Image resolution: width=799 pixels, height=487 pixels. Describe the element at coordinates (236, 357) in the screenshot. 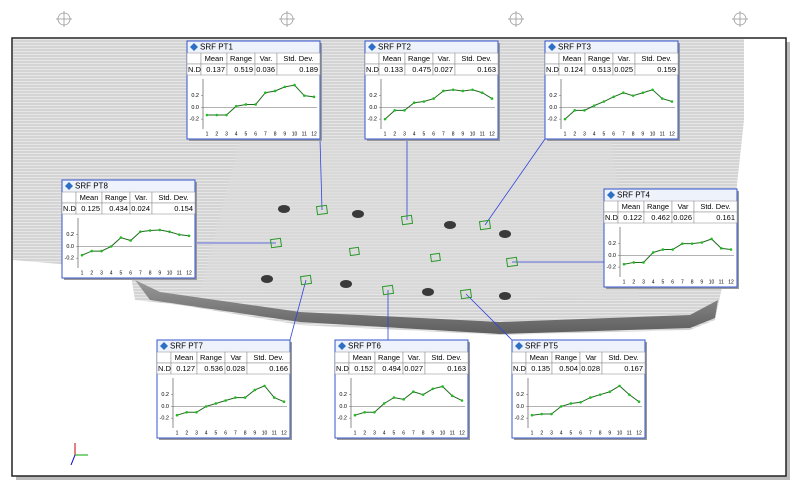

I see `column-header: Var` at that location.